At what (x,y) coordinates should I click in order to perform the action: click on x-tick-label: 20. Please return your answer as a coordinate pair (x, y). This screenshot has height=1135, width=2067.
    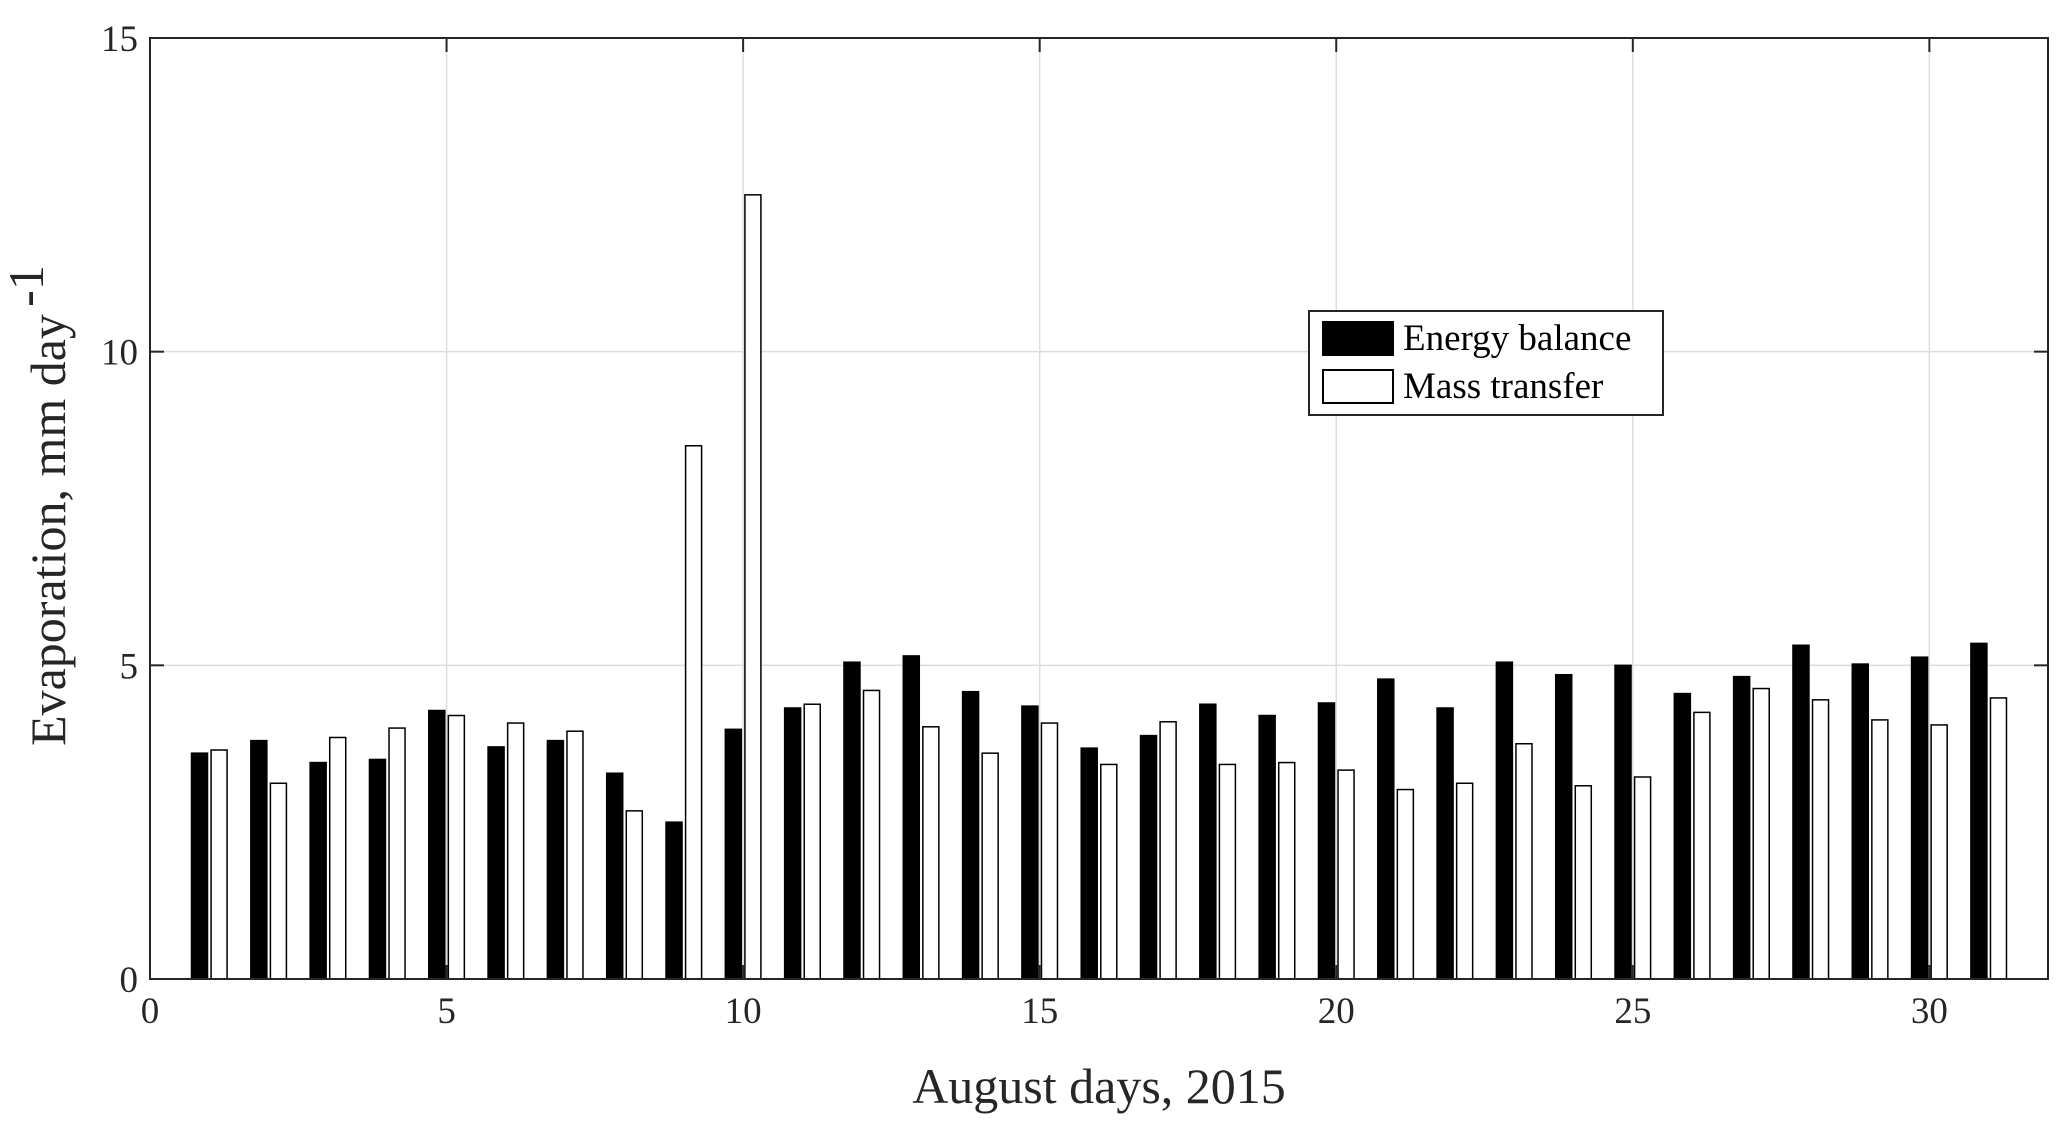
    Looking at the image, I should click on (1336, 1011).